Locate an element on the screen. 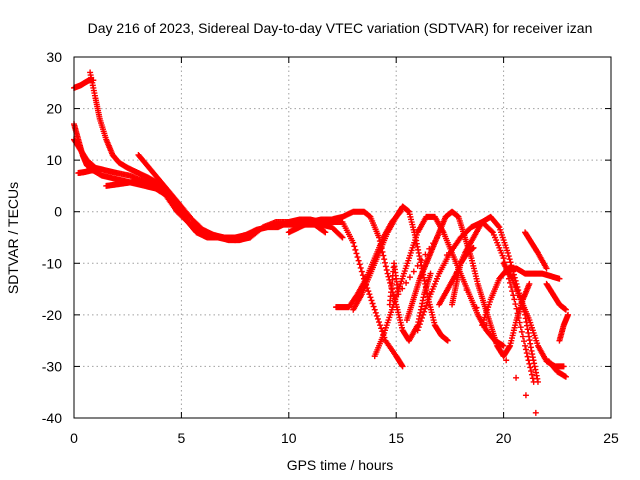  x-tick-label: 5 is located at coordinates (182, 438).